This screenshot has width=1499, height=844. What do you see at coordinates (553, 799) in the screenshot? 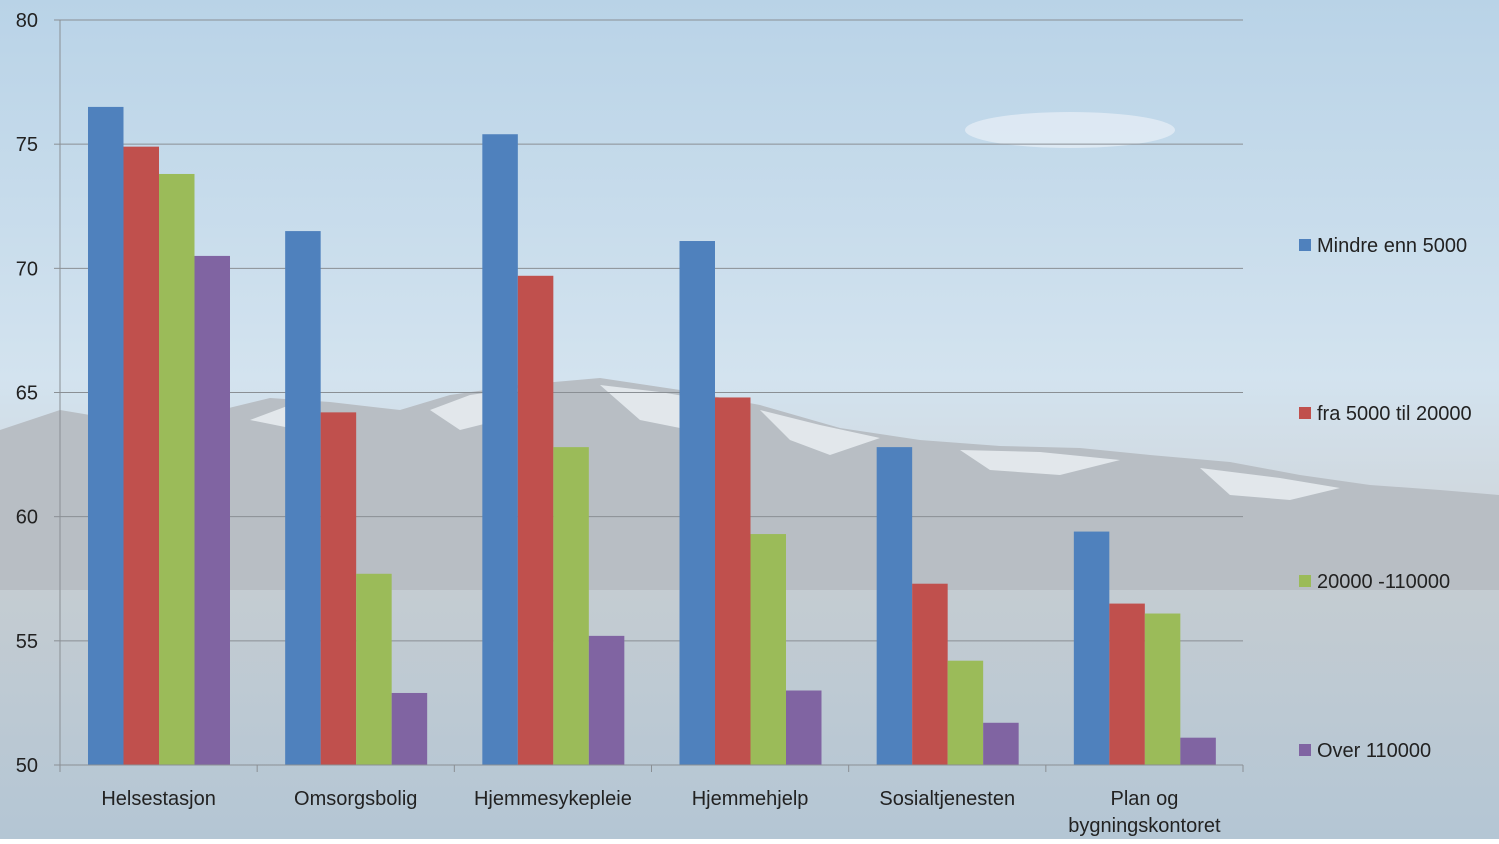
I see `x-tick-label: Hjemmesykepleie` at bounding box center [553, 799].